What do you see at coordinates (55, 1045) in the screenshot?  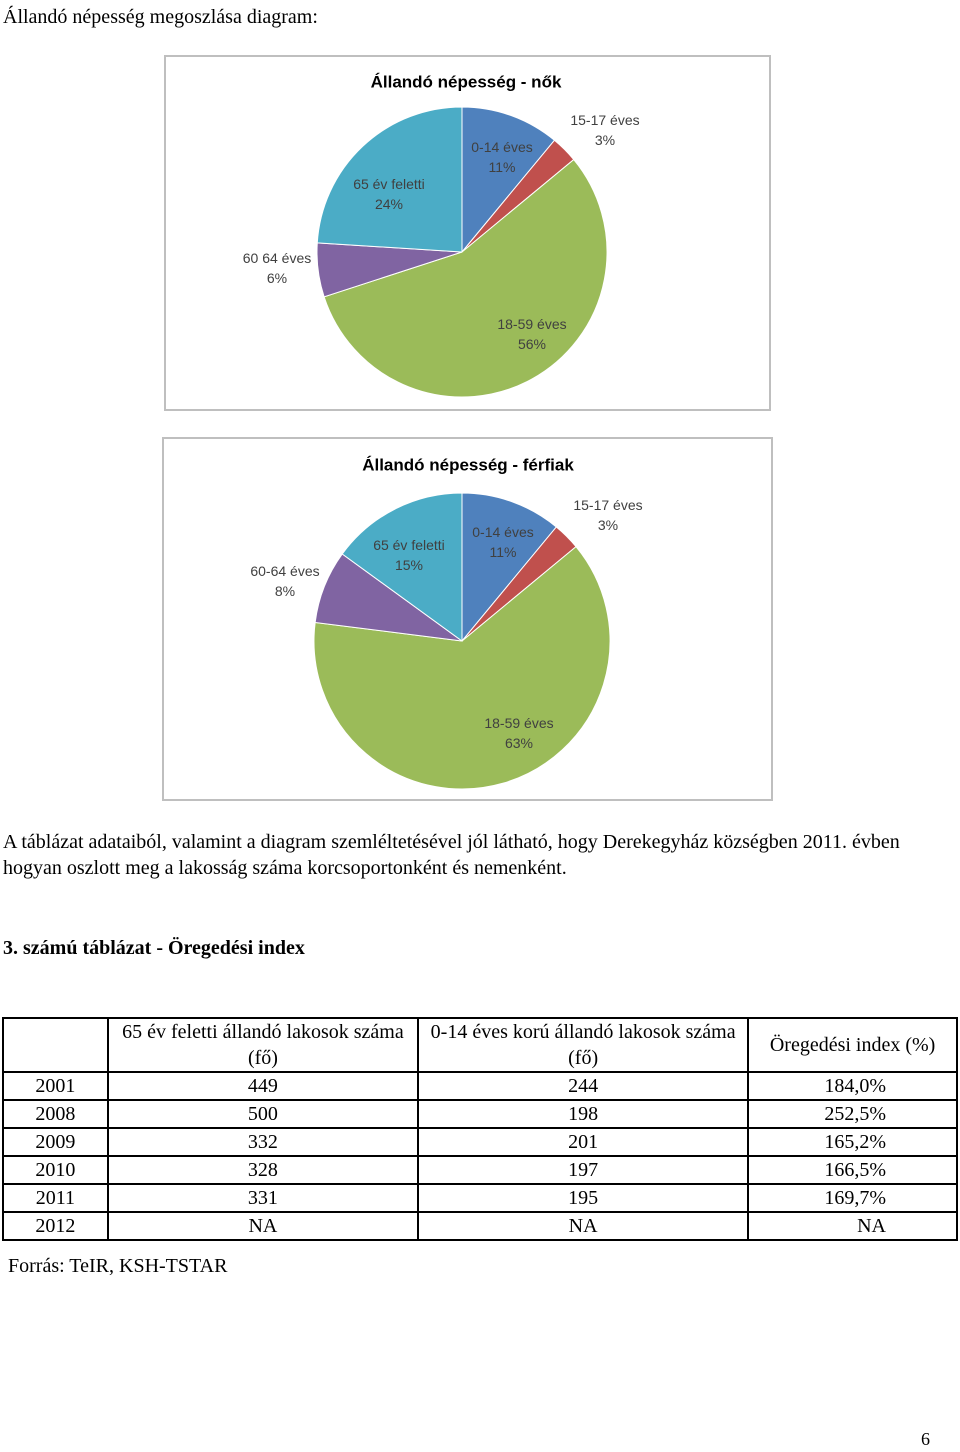 I see `header-cell` at bounding box center [55, 1045].